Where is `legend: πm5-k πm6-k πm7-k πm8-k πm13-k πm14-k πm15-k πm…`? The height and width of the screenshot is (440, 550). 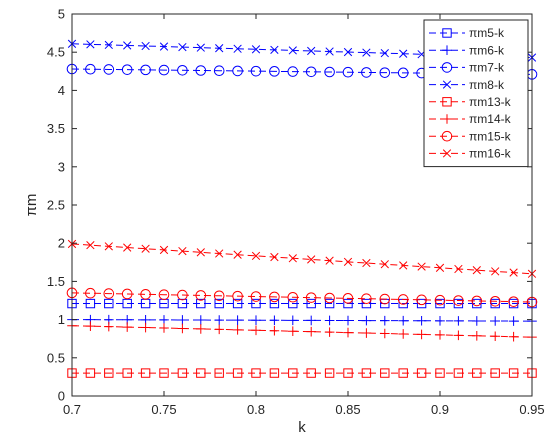 legend: πm5-k πm6-k πm7-k πm8-k πm13-k πm14-k πm15-k πm… is located at coordinates (476, 93).